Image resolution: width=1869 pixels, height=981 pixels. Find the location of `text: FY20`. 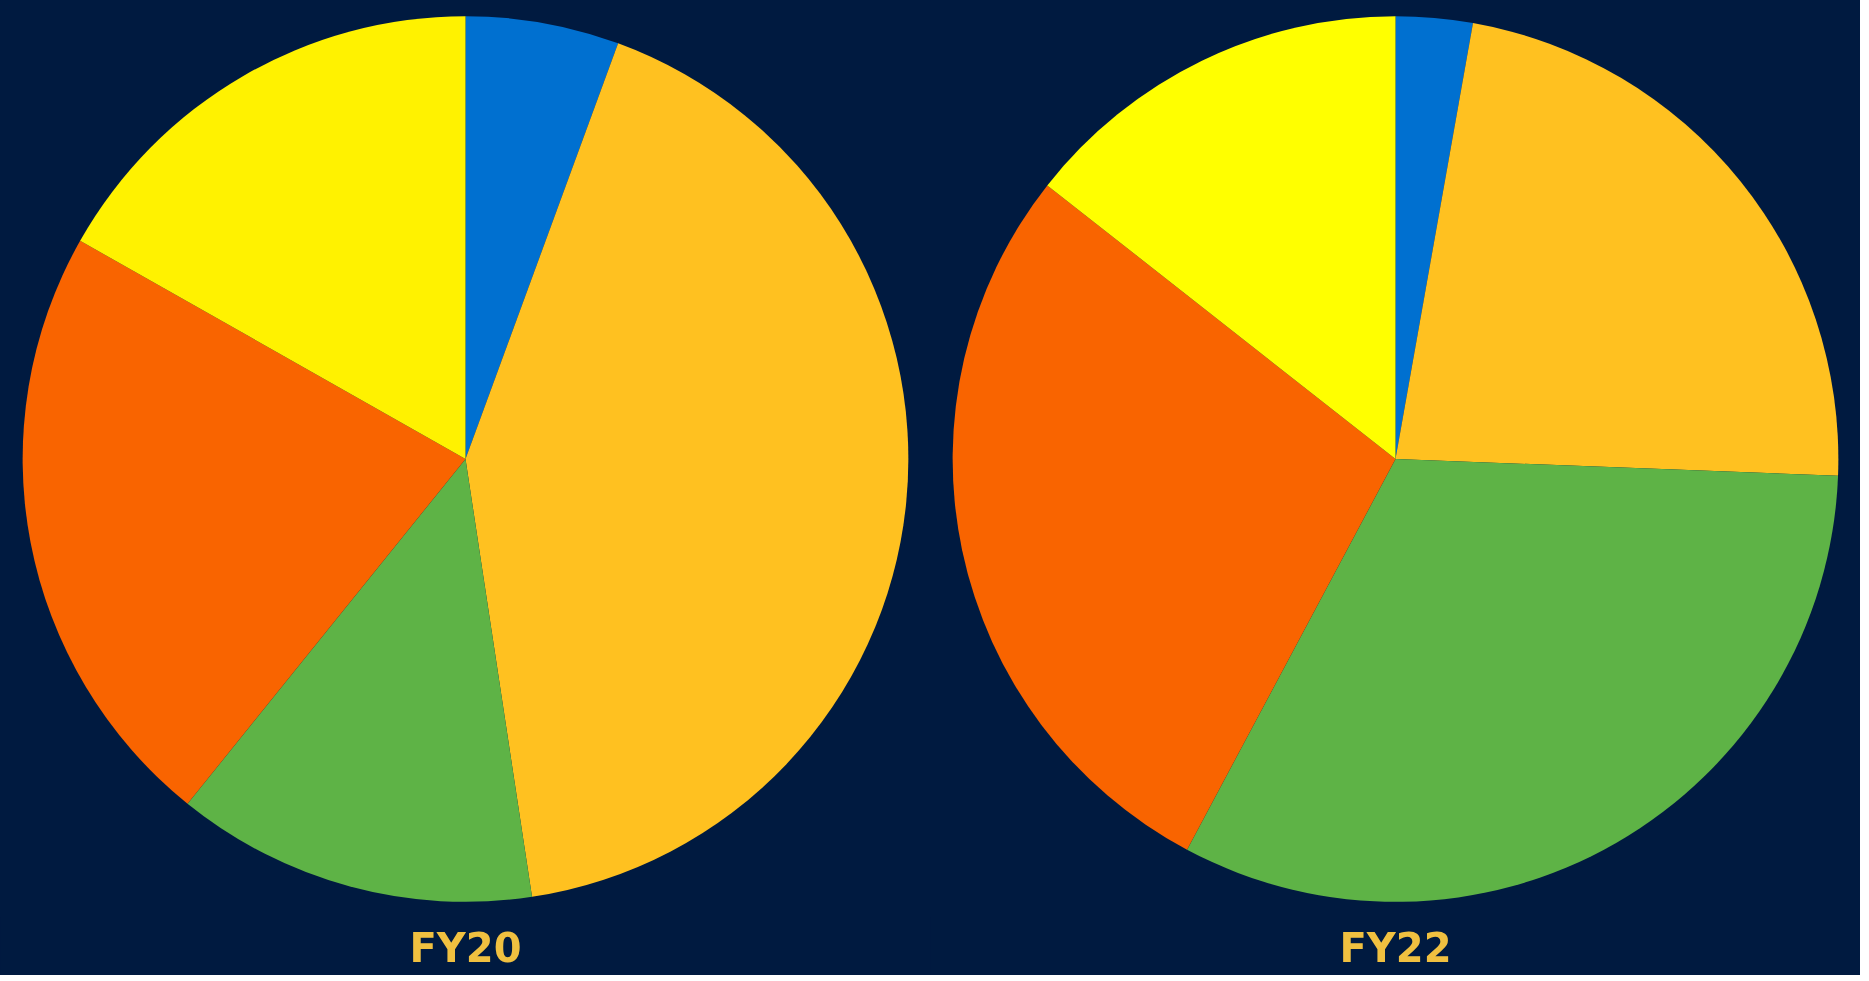

text: FY20 is located at coordinates (465, 947).